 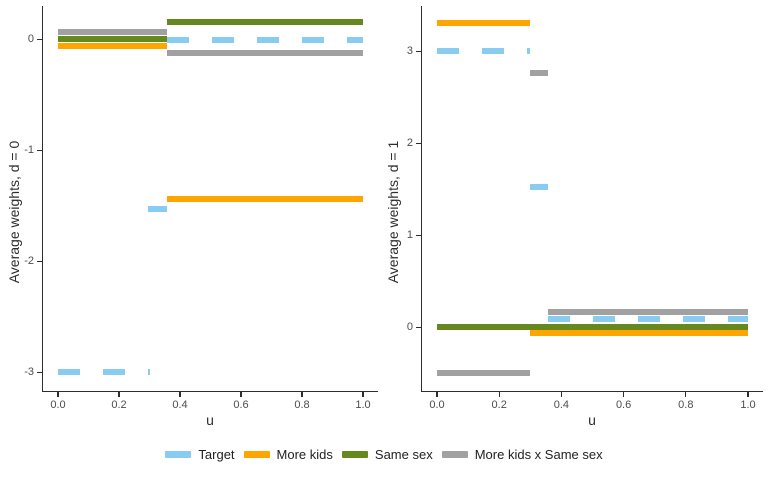 What do you see at coordinates (592, 420) in the screenshot?
I see `x-axis-title-d1: u` at bounding box center [592, 420].